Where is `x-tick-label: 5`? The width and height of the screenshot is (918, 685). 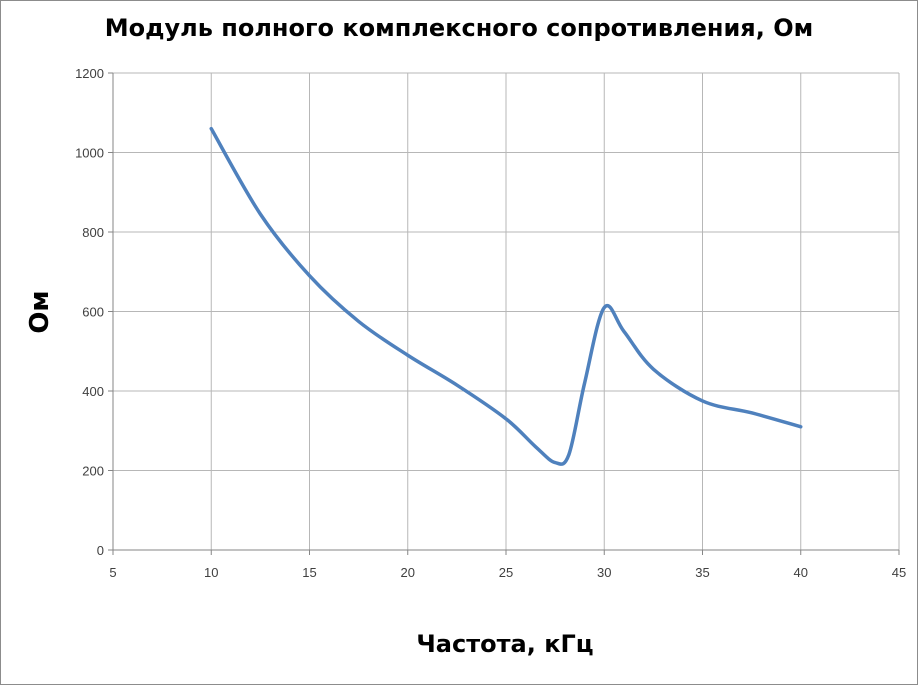
x-tick-label: 5 is located at coordinates (112, 572).